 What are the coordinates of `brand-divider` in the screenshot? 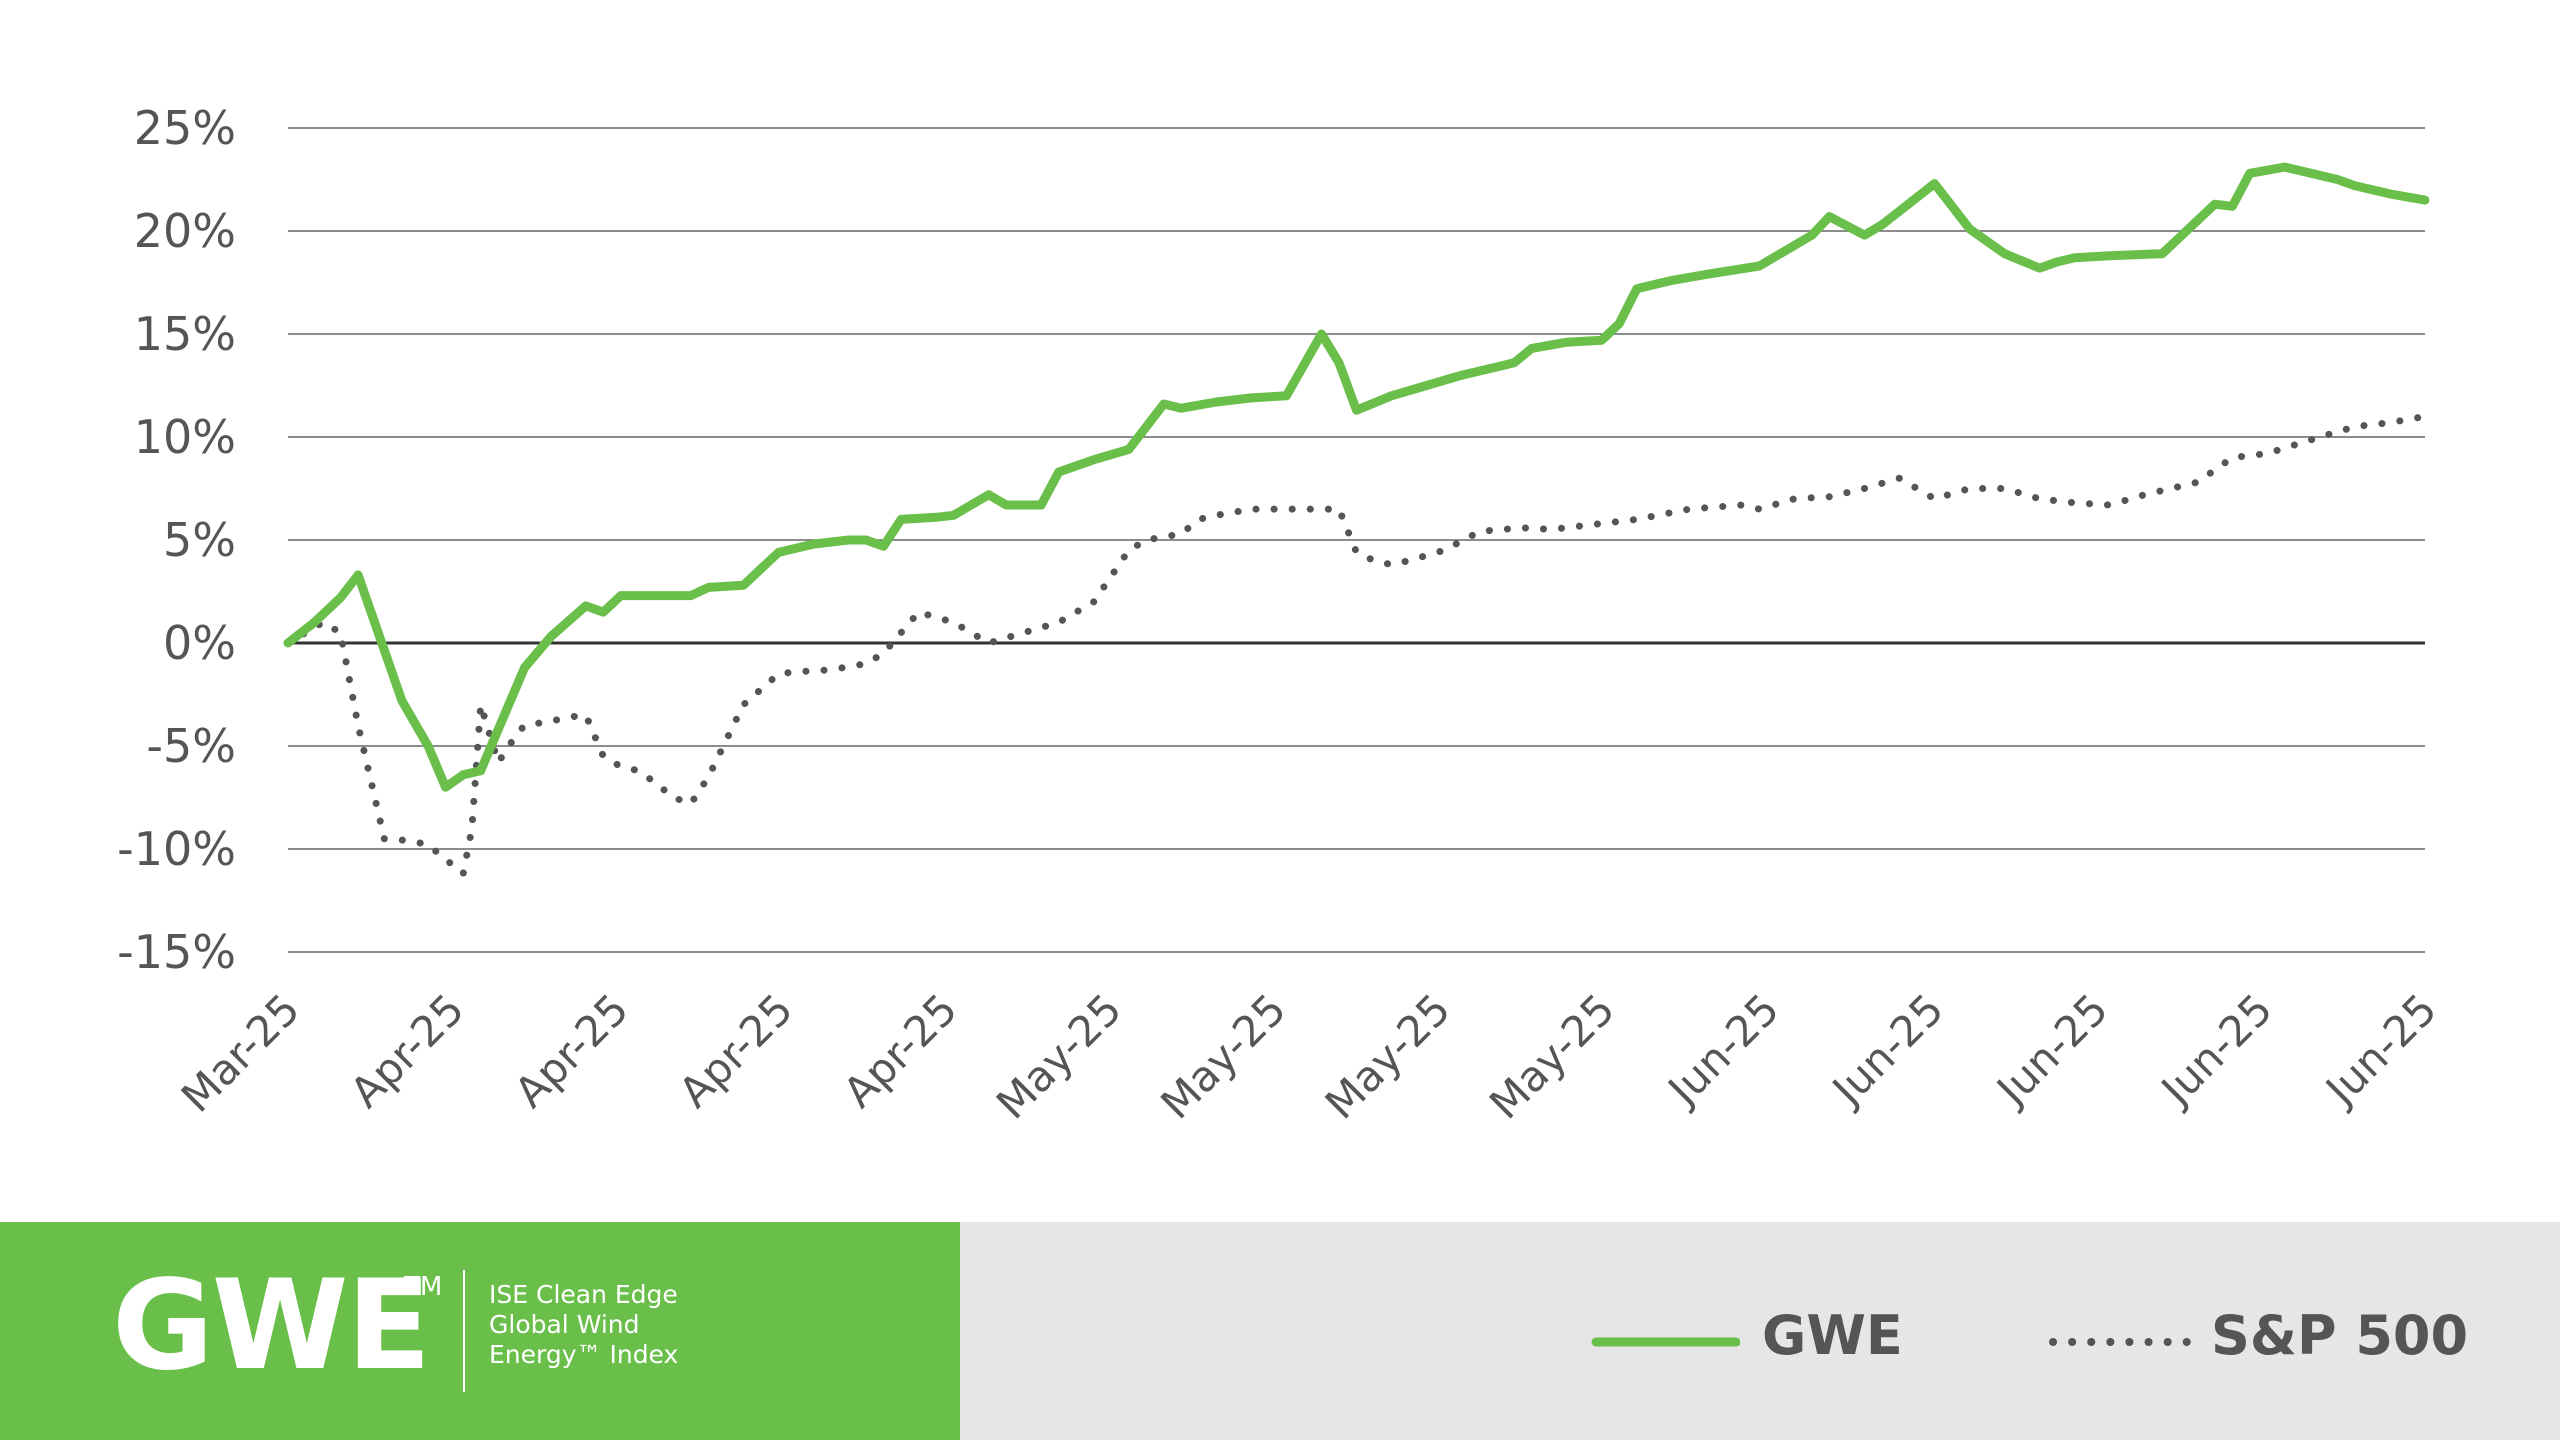 It's located at (464, 1331).